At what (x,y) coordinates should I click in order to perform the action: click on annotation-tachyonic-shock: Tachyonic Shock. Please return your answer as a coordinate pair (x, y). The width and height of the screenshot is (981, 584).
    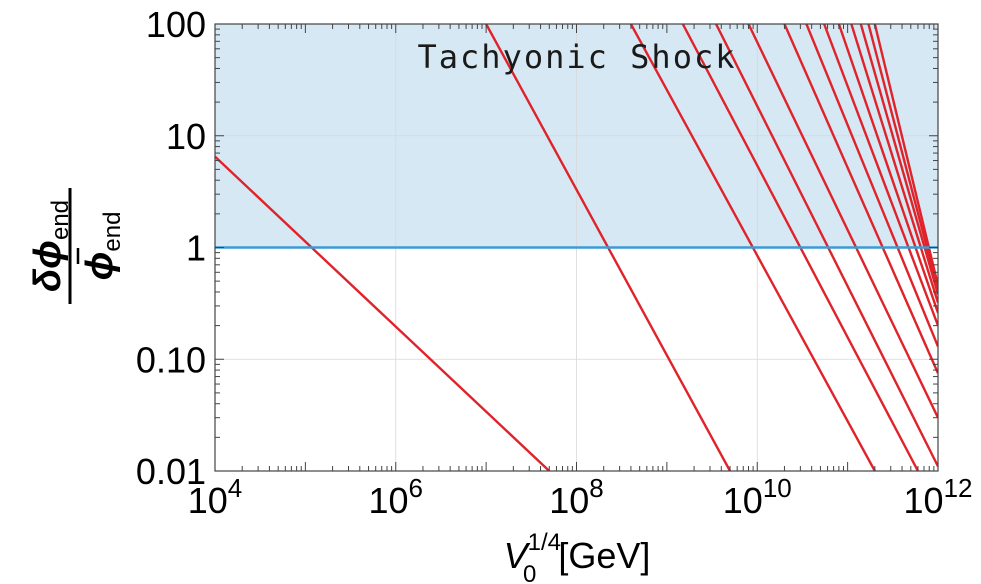
    Looking at the image, I should click on (577, 57).